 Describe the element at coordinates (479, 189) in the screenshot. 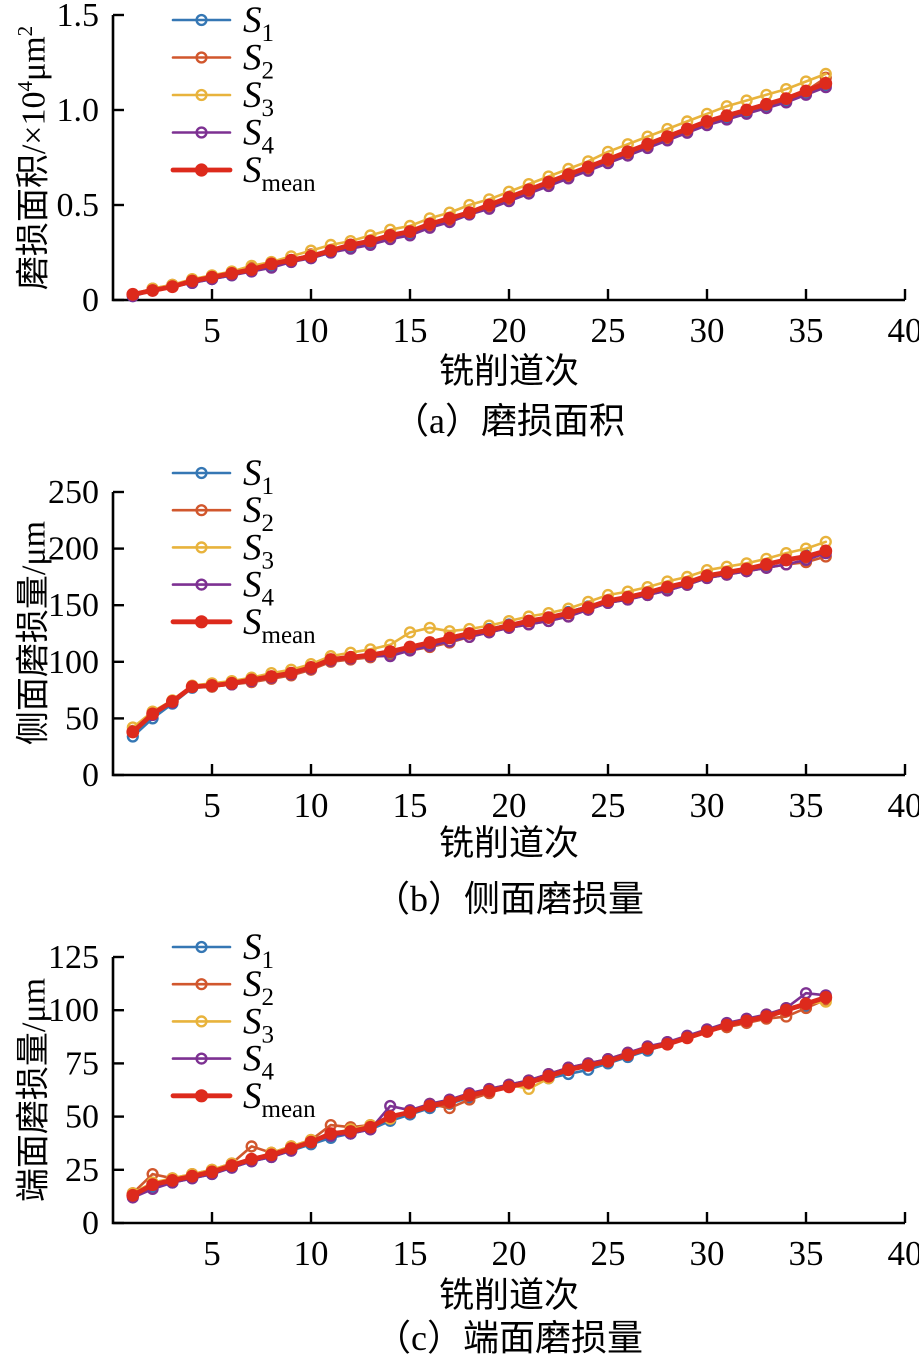

I see `series-Smean` at that location.